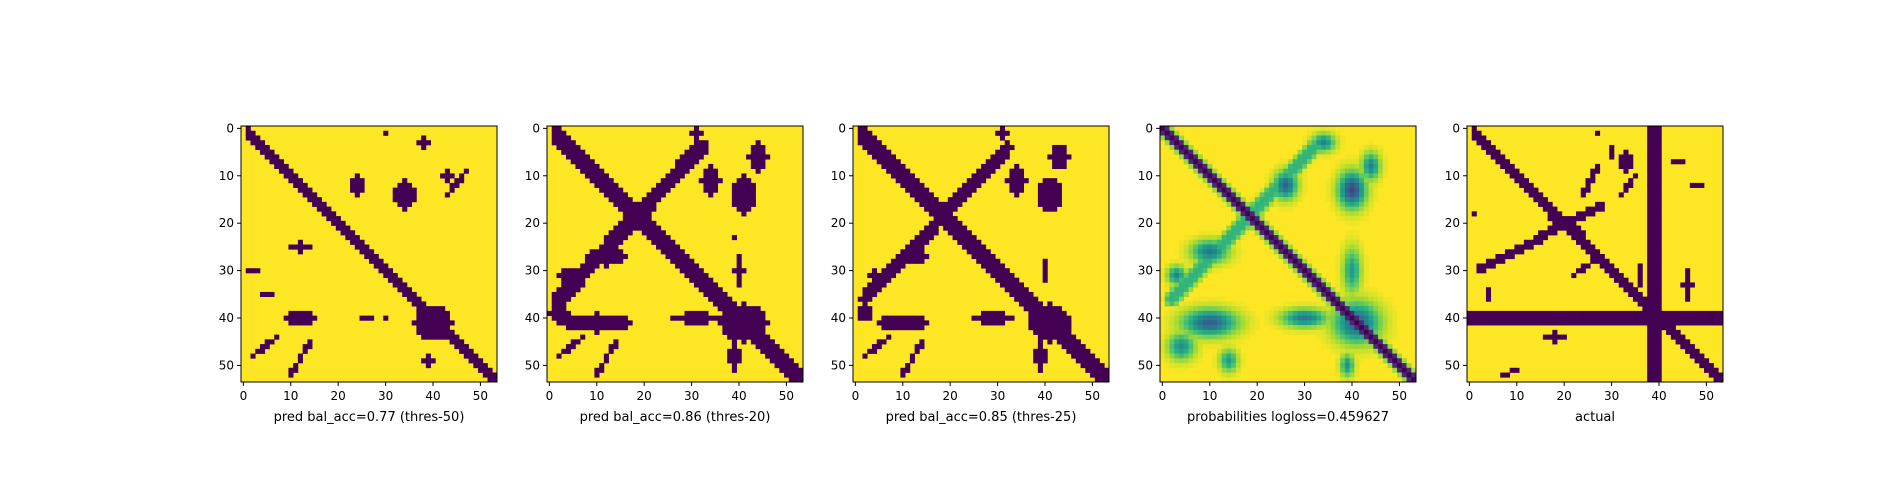  I want to click on y-tick-label: 30, so click(838, 271).